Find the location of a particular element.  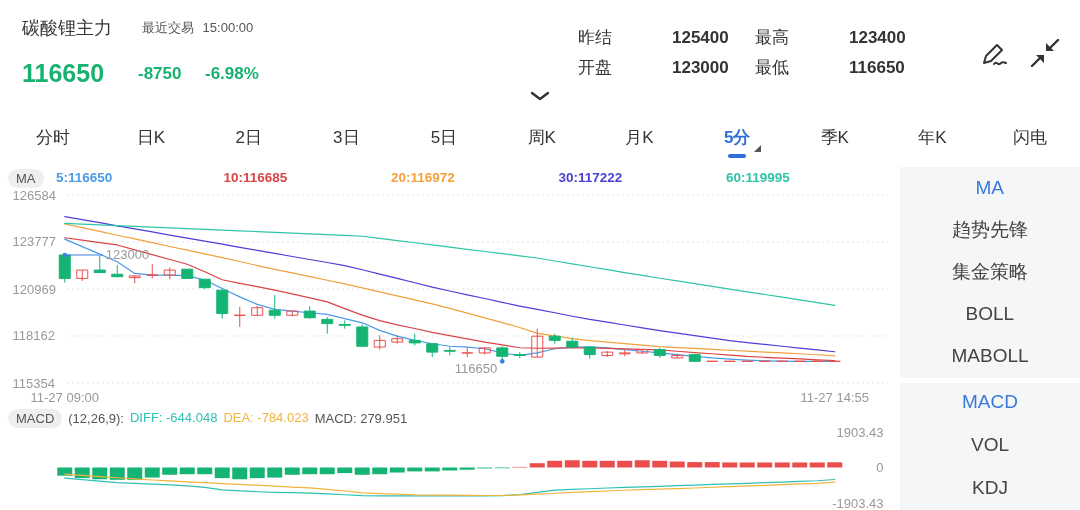

y-tick-label: 120969 is located at coordinates (34, 289).